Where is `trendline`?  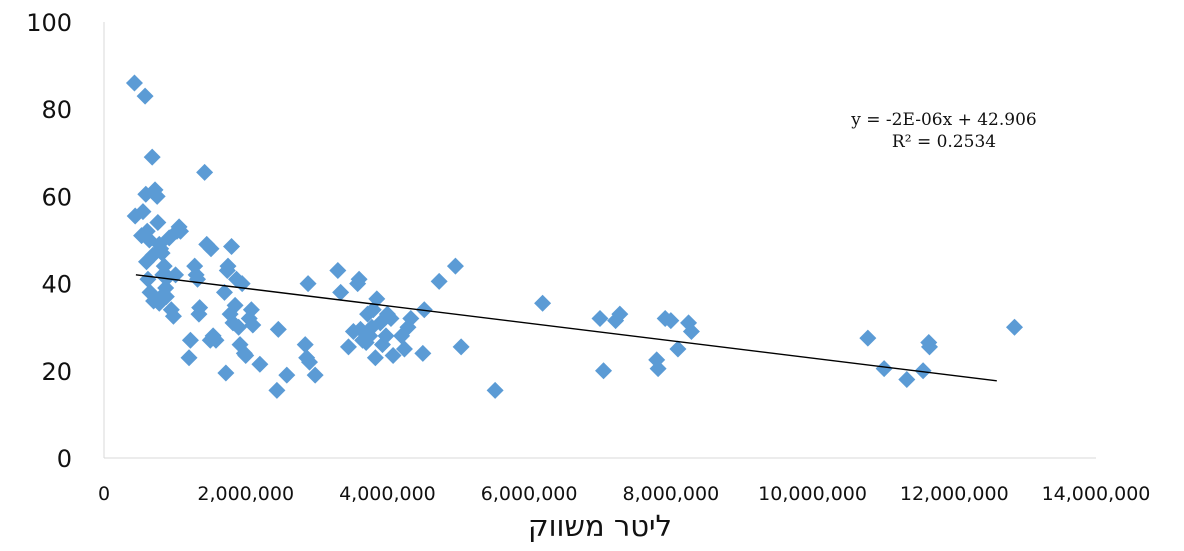
trendline is located at coordinates (566, 328).